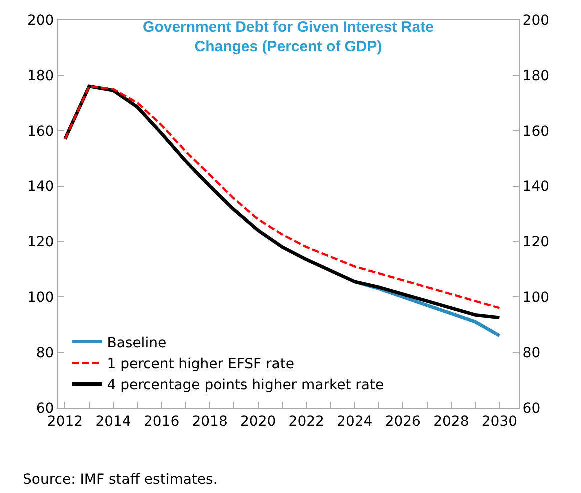 Image resolution: width=581 pixels, height=493 pixels. I want to click on x-tick-label: 2016, so click(162, 422).